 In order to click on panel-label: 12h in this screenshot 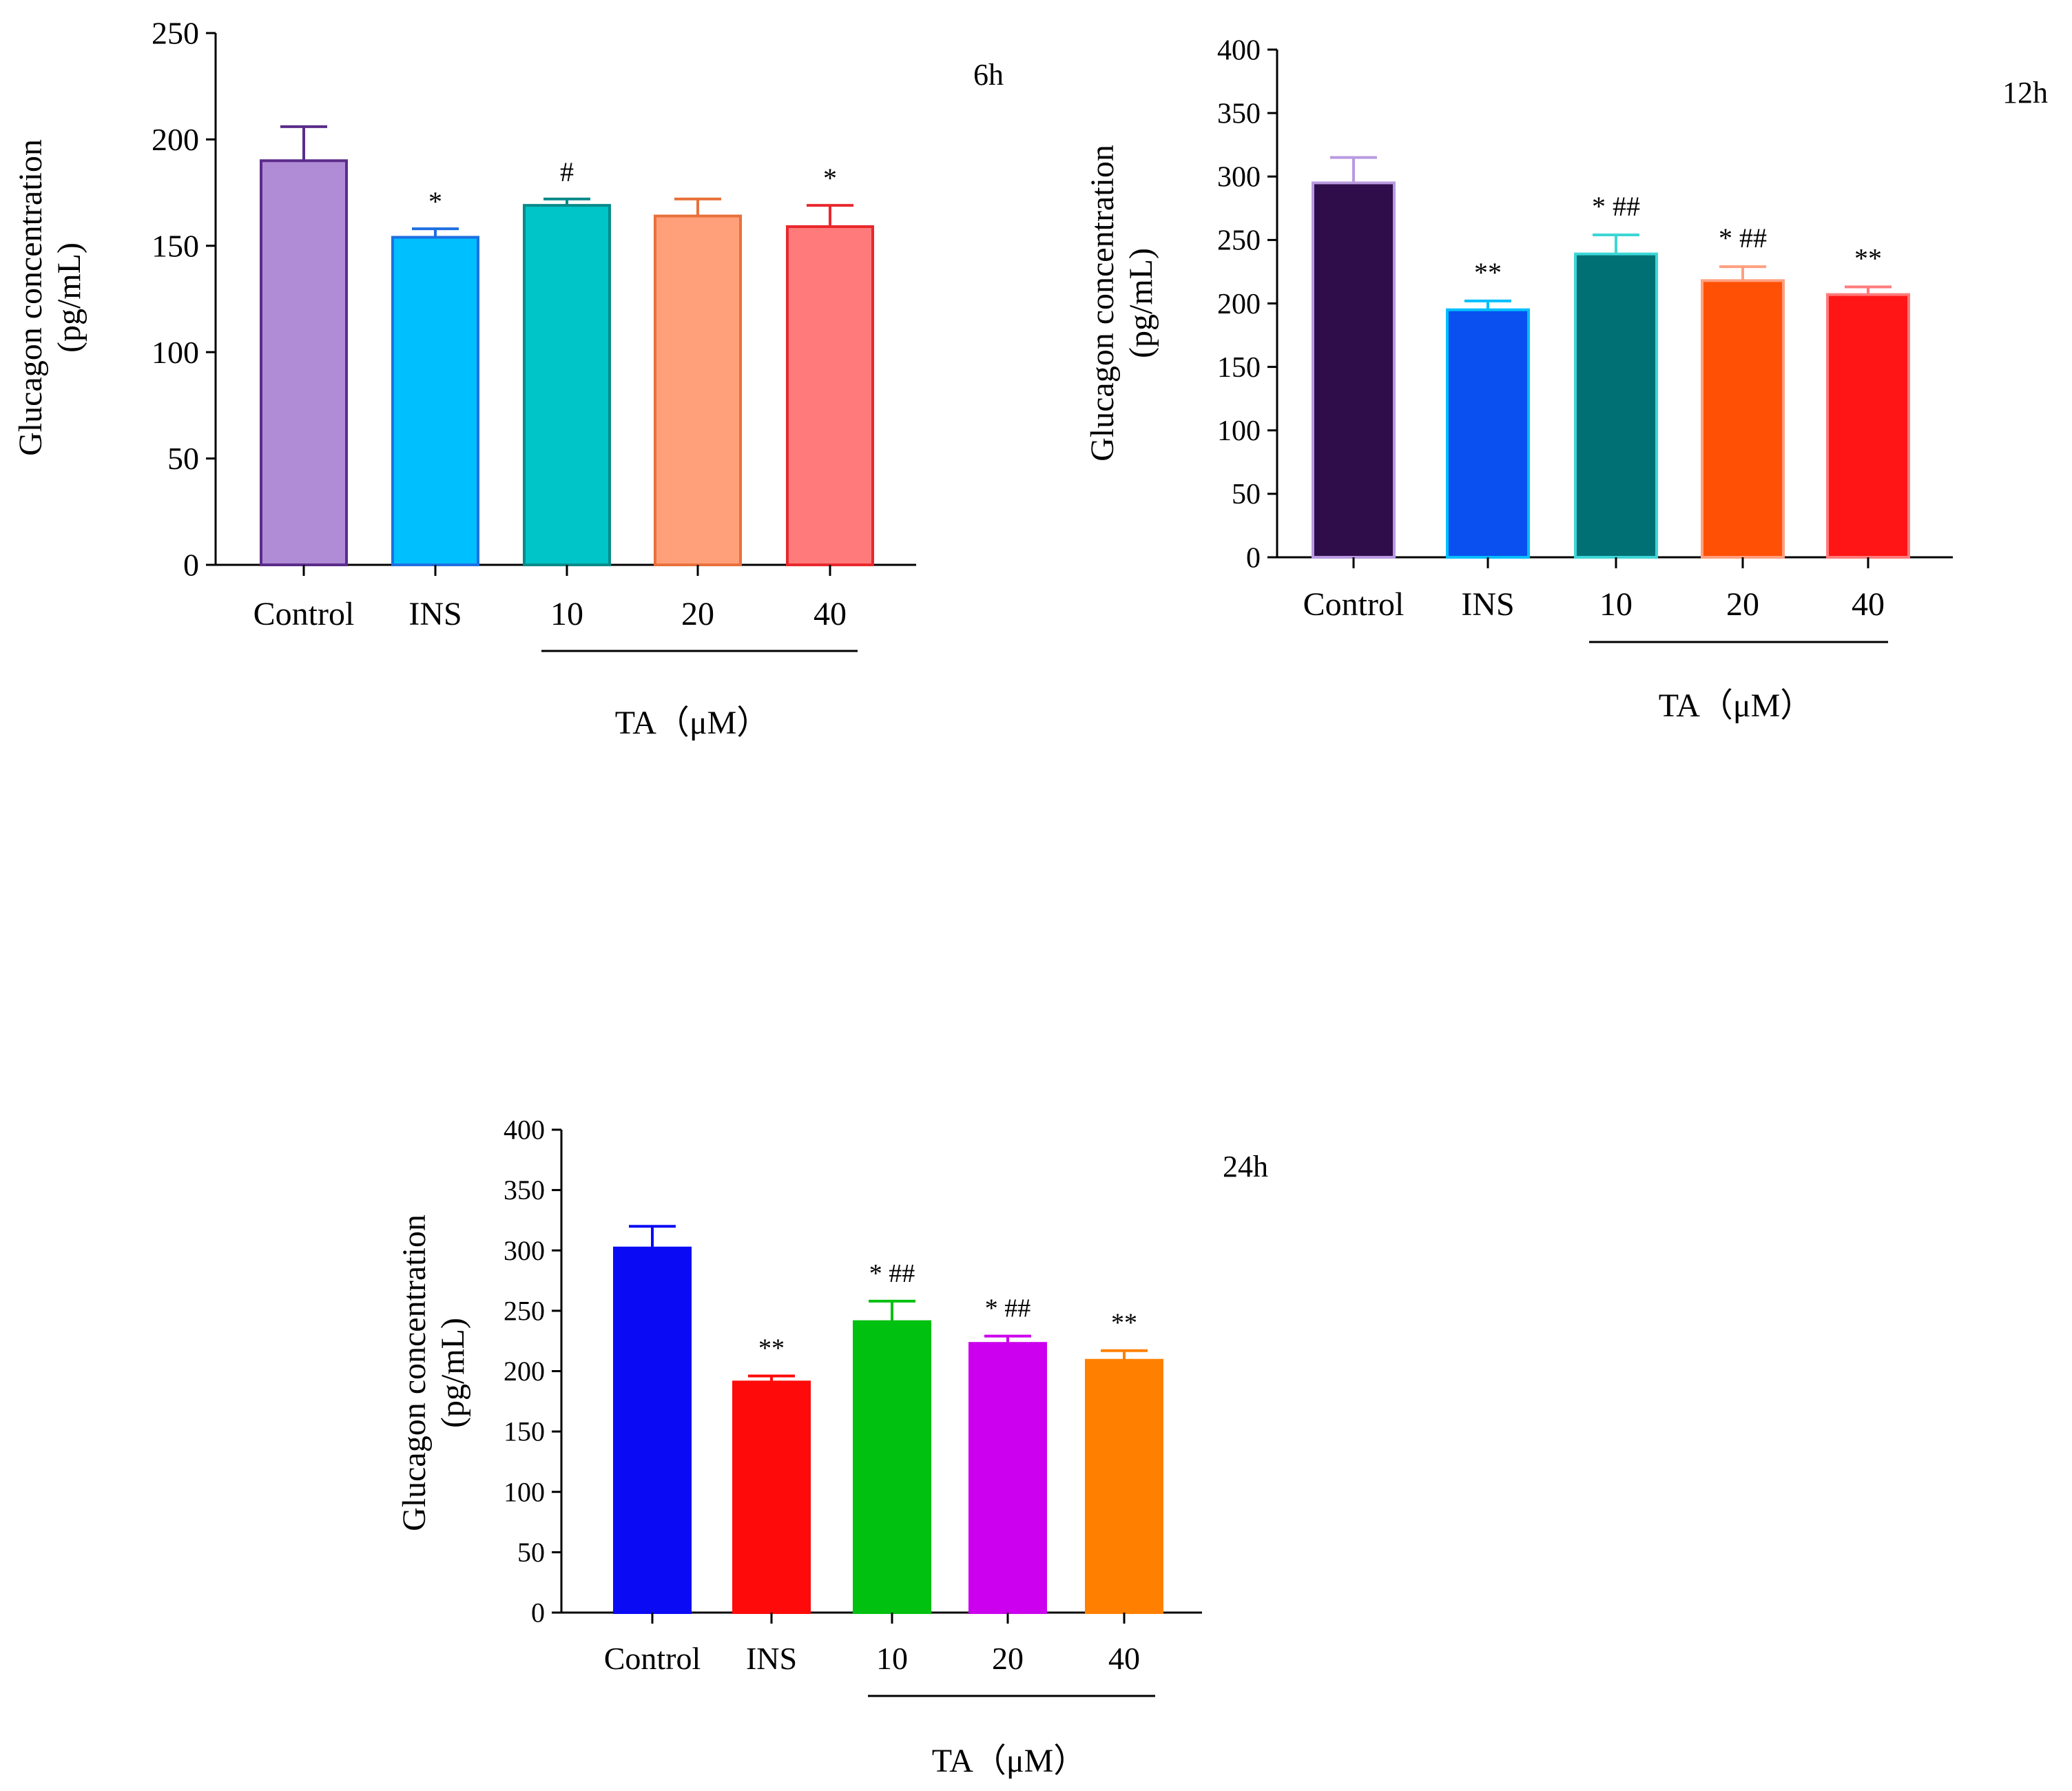, I will do `click(2025, 93)`.